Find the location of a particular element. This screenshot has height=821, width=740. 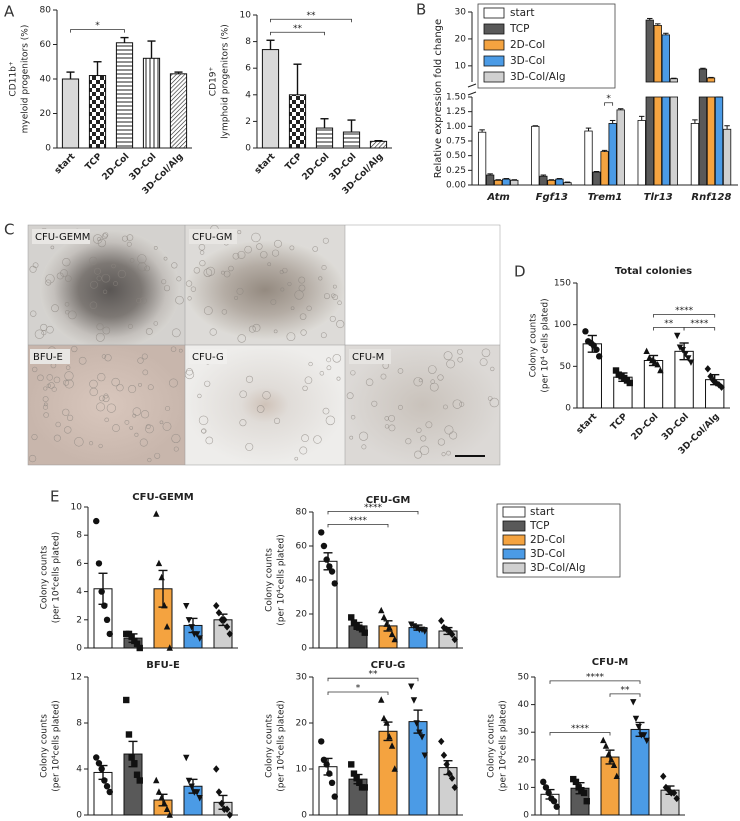

colony is located at coordinates (110, 290).